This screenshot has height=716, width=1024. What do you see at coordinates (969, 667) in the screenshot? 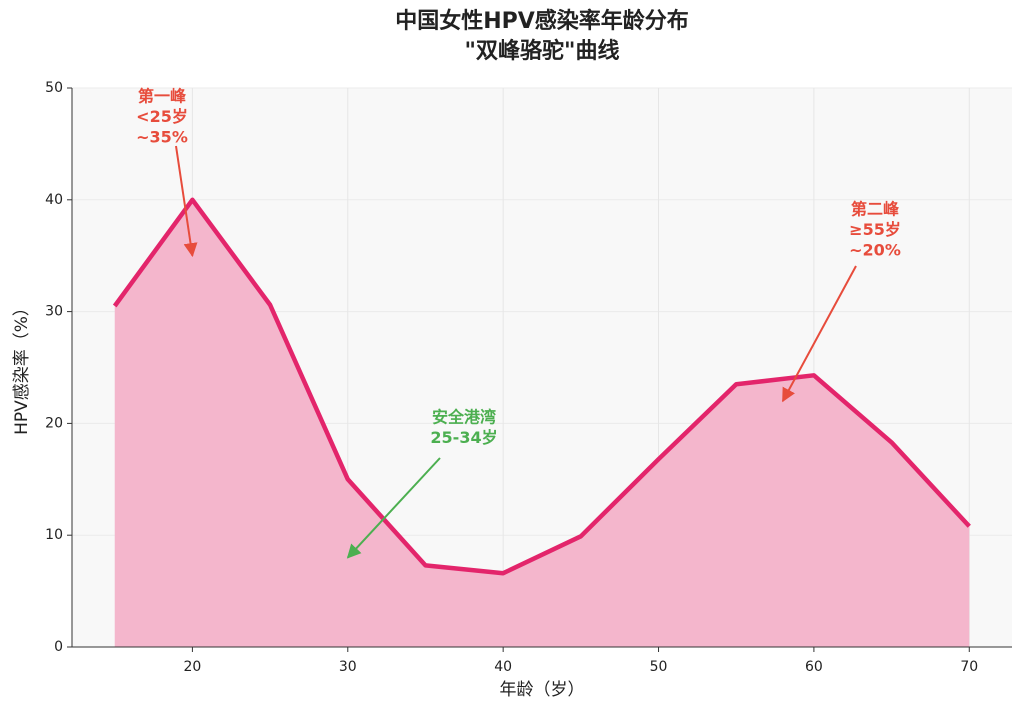
I see `x-tick-label: 70` at bounding box center [969, 667].